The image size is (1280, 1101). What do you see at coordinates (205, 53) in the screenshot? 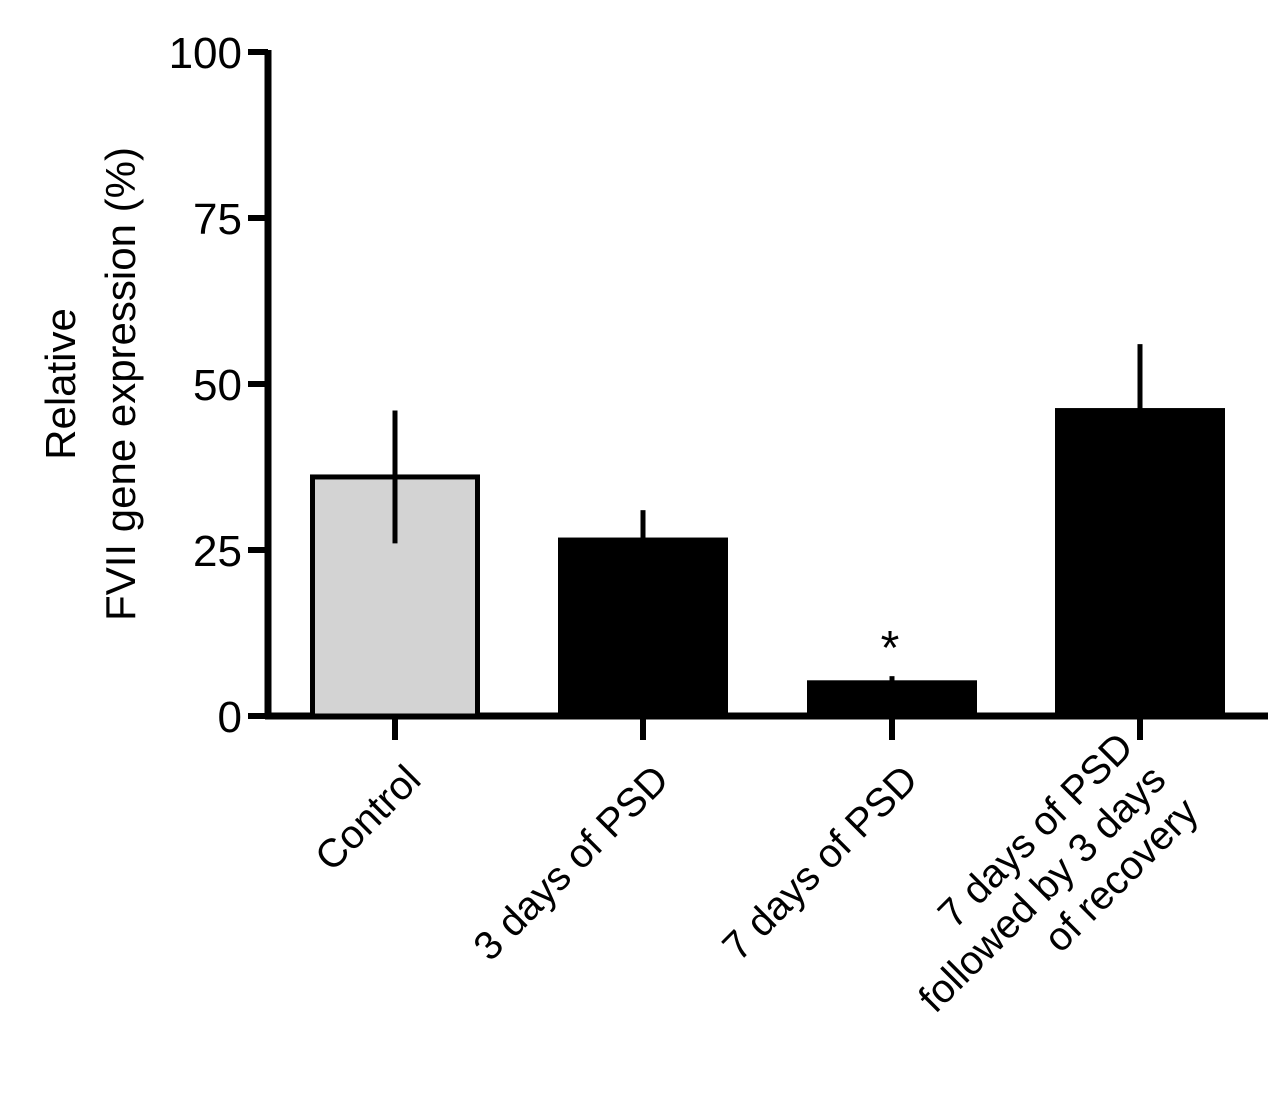
I see `y-tick-label-100: 100` at bounding box center [205, 53].